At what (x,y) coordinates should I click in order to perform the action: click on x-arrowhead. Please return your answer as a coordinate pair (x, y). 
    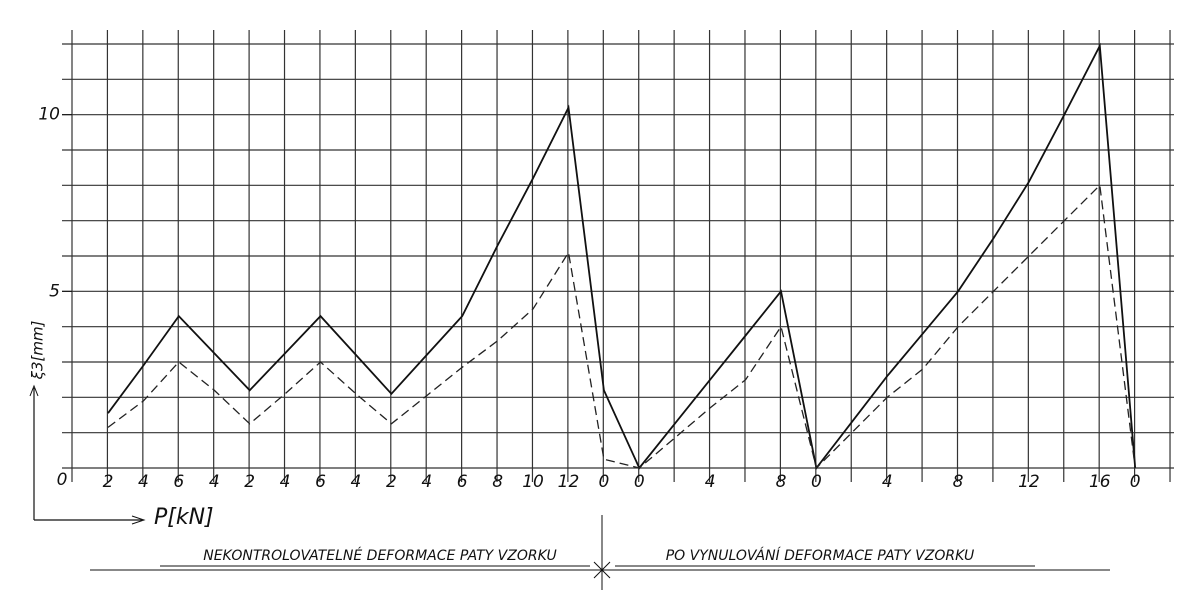
    Looking at the image, I should click on (138, 520).